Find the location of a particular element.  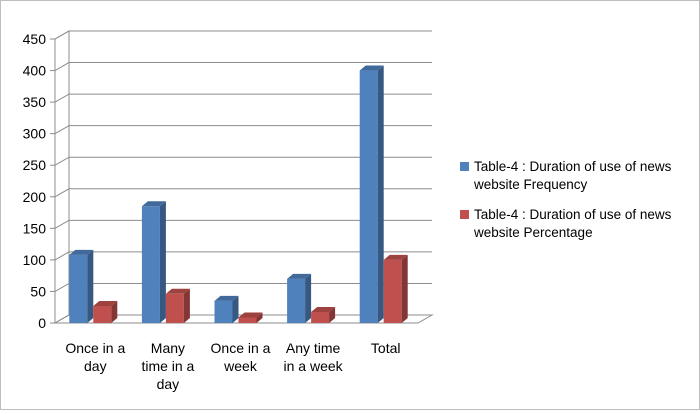

y-tick-label: 150 is located at coordinates (35, 228).